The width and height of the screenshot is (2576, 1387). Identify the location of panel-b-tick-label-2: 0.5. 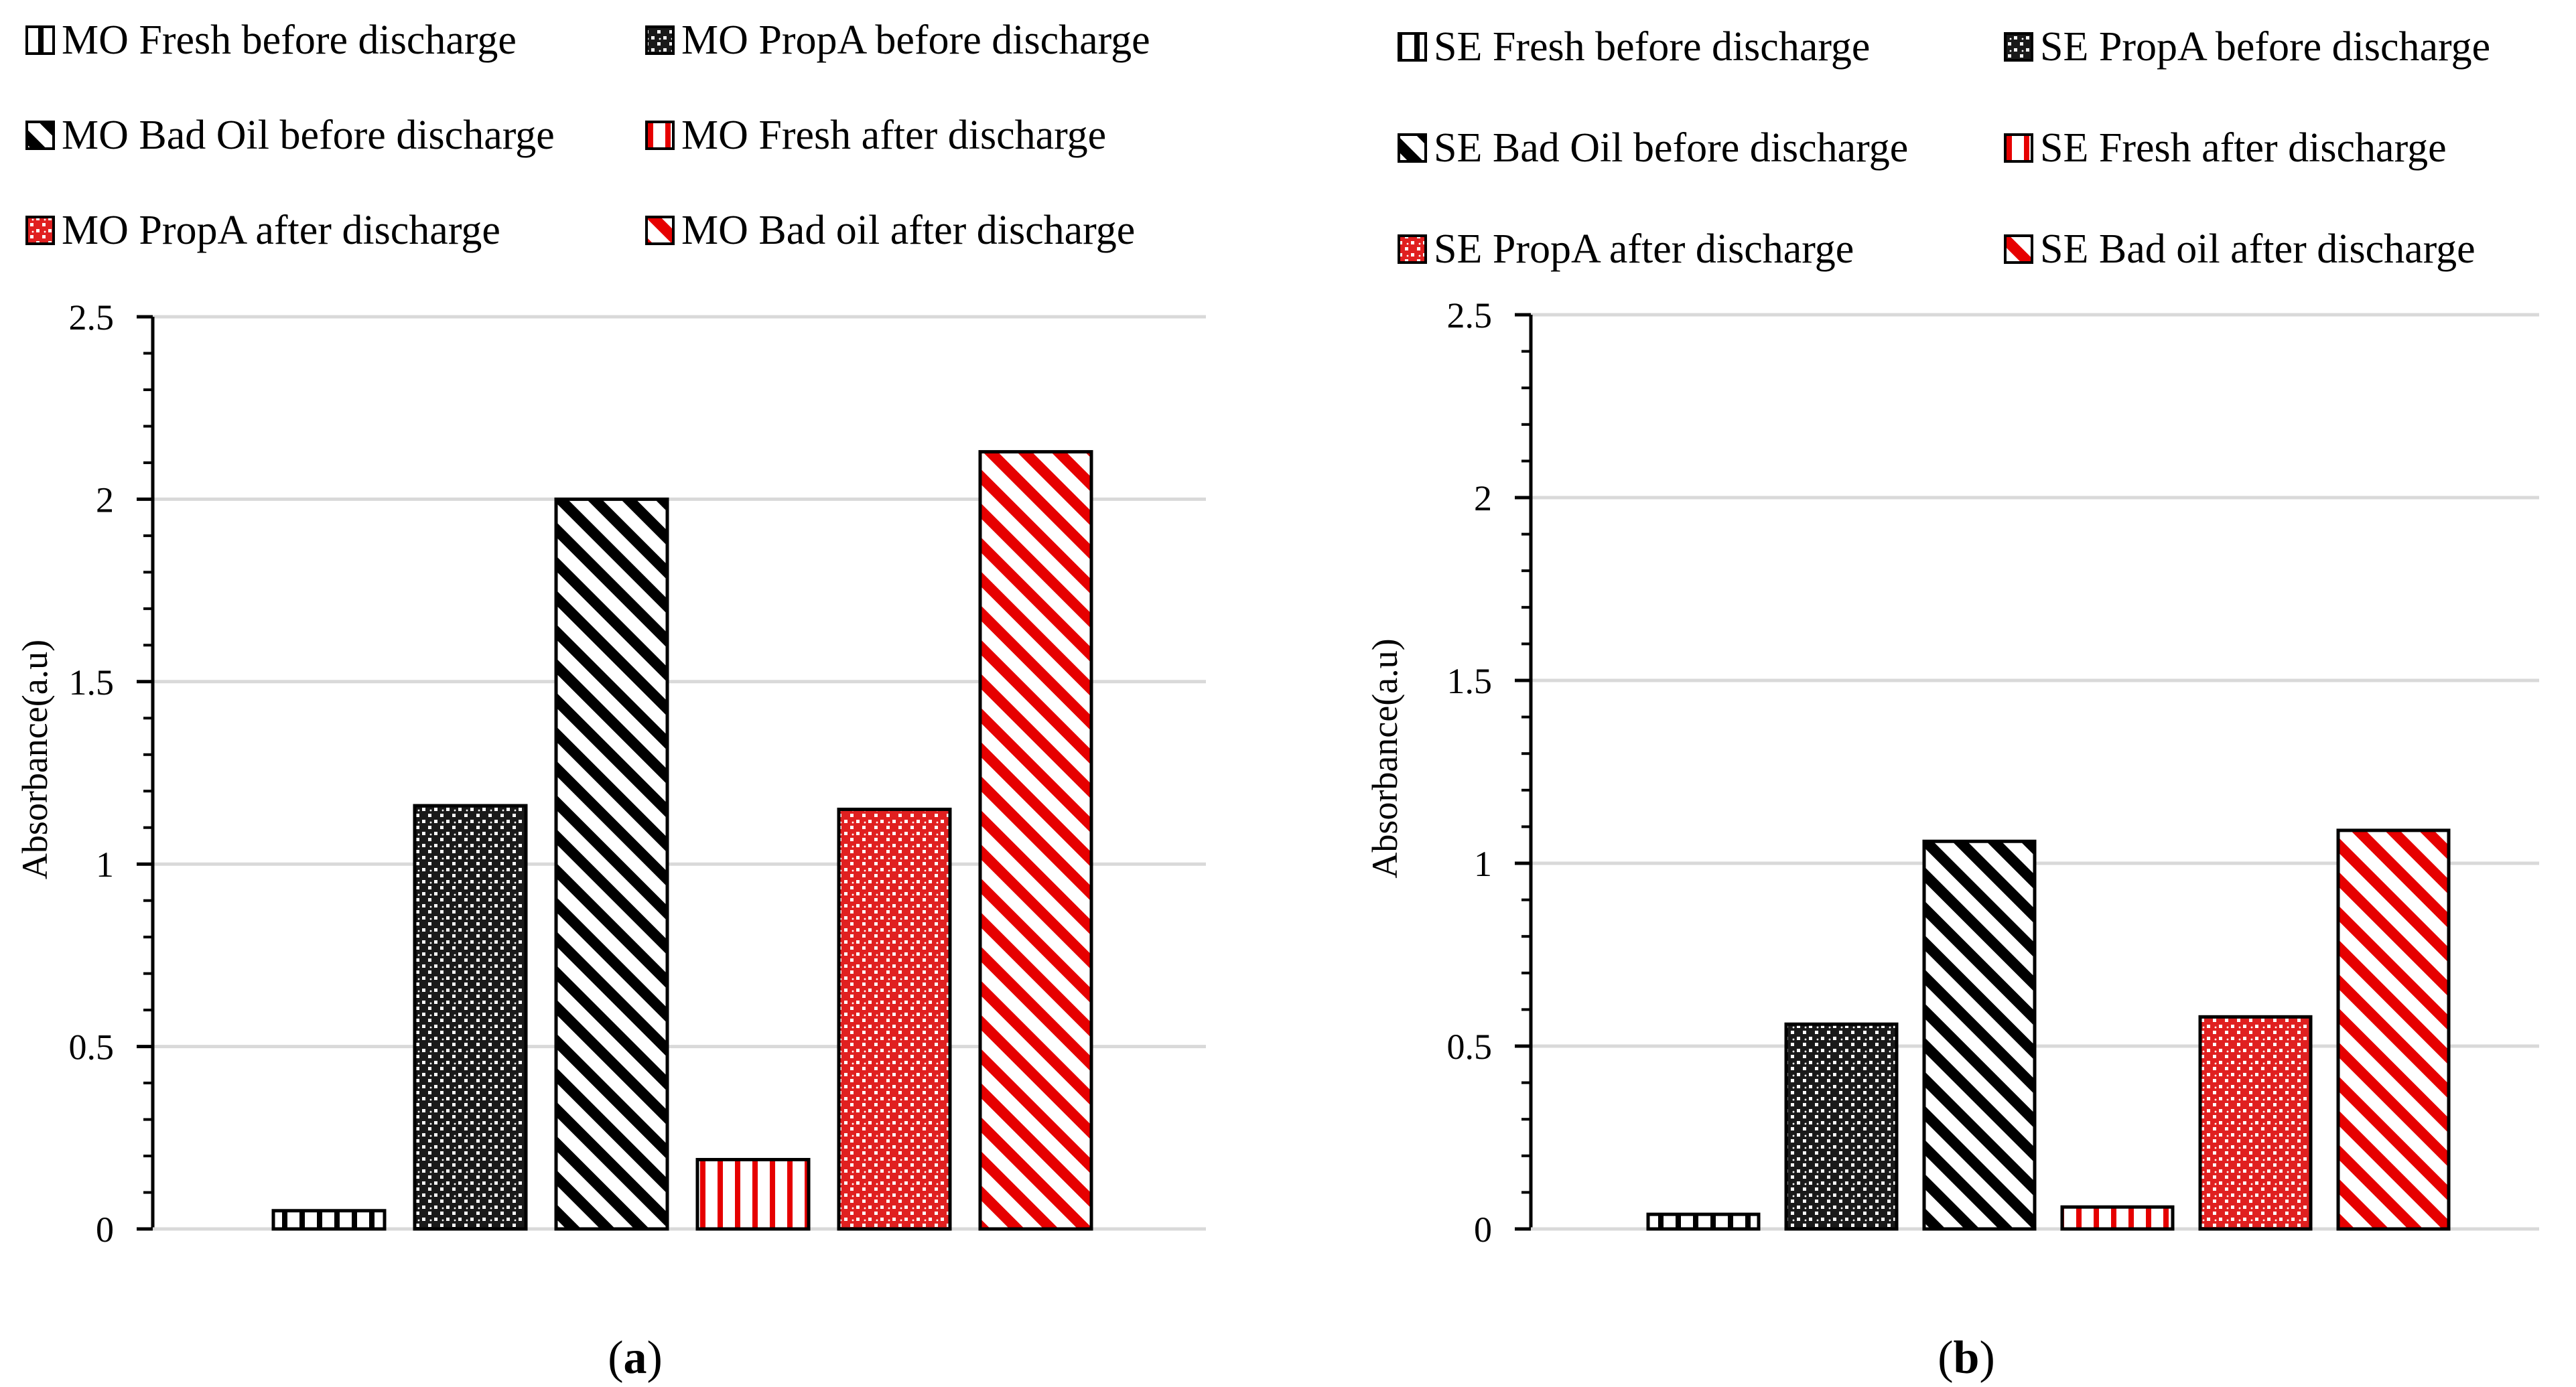
(1470, 1047).